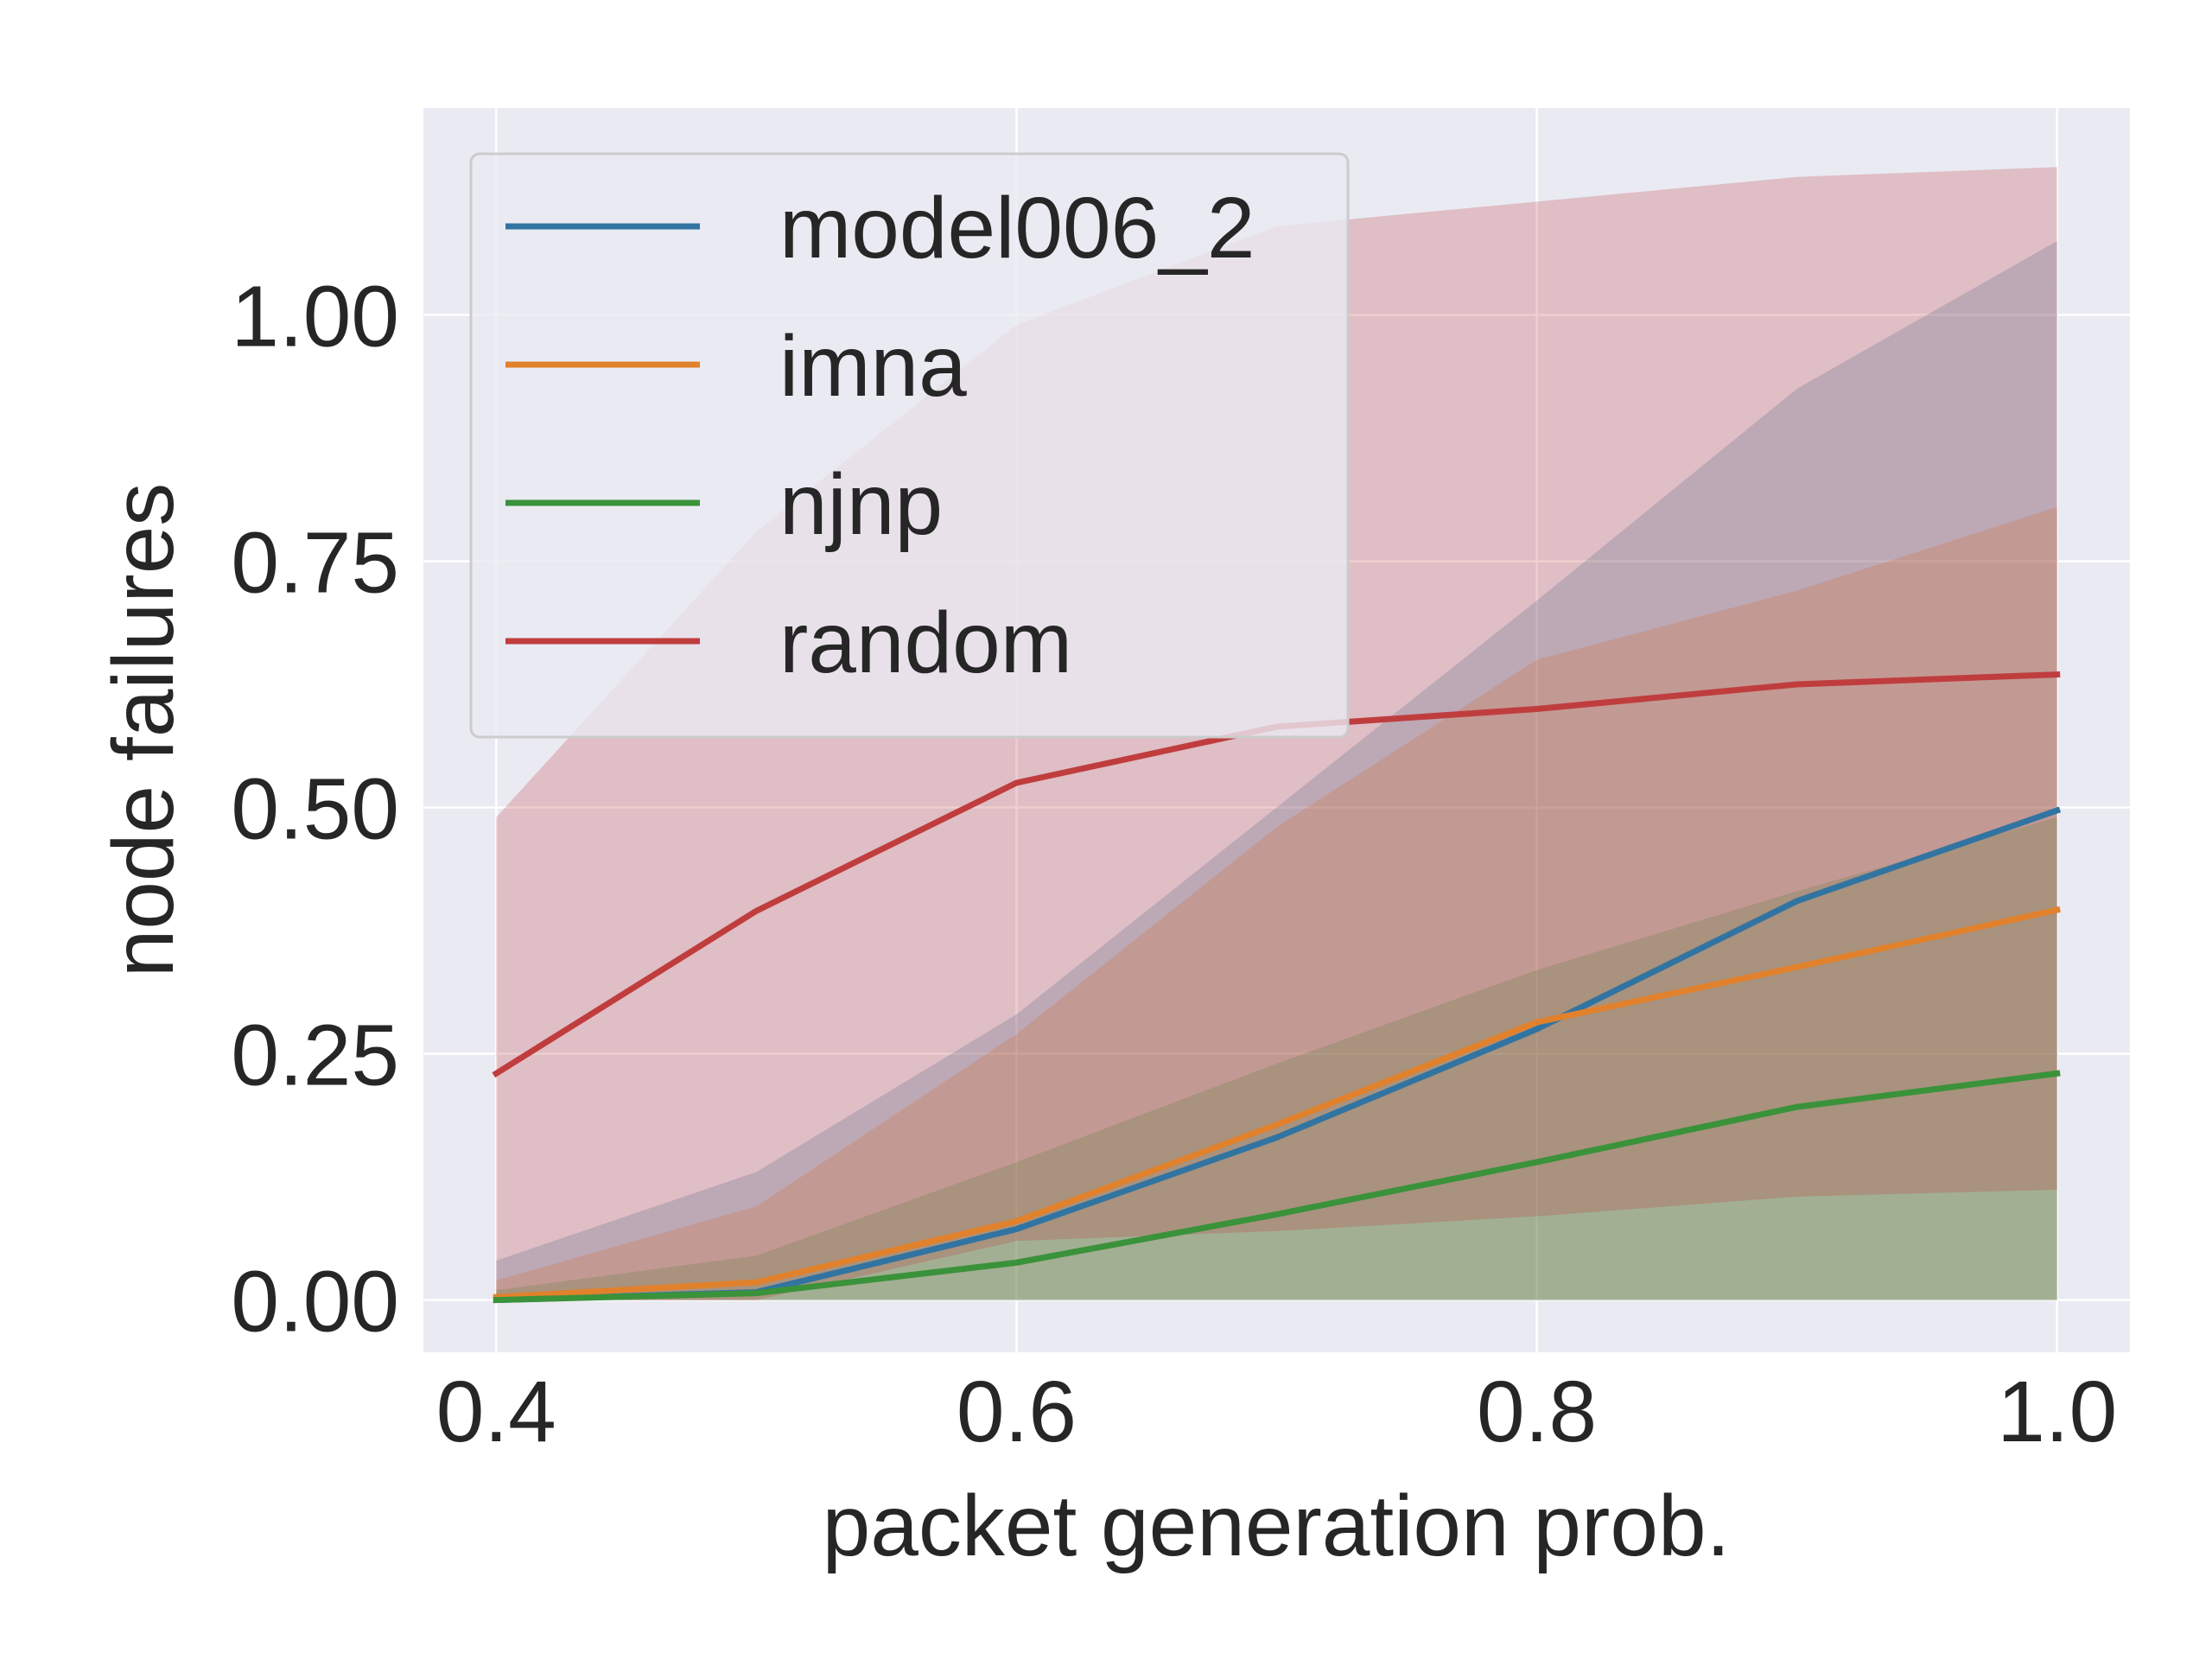 This screenshot has height=1659, width=2212. What do you see at coordinates (2057, 1411) in the screenshot?
I see `x-tick-label: 1.0` at bounding box center [2057, 1411].